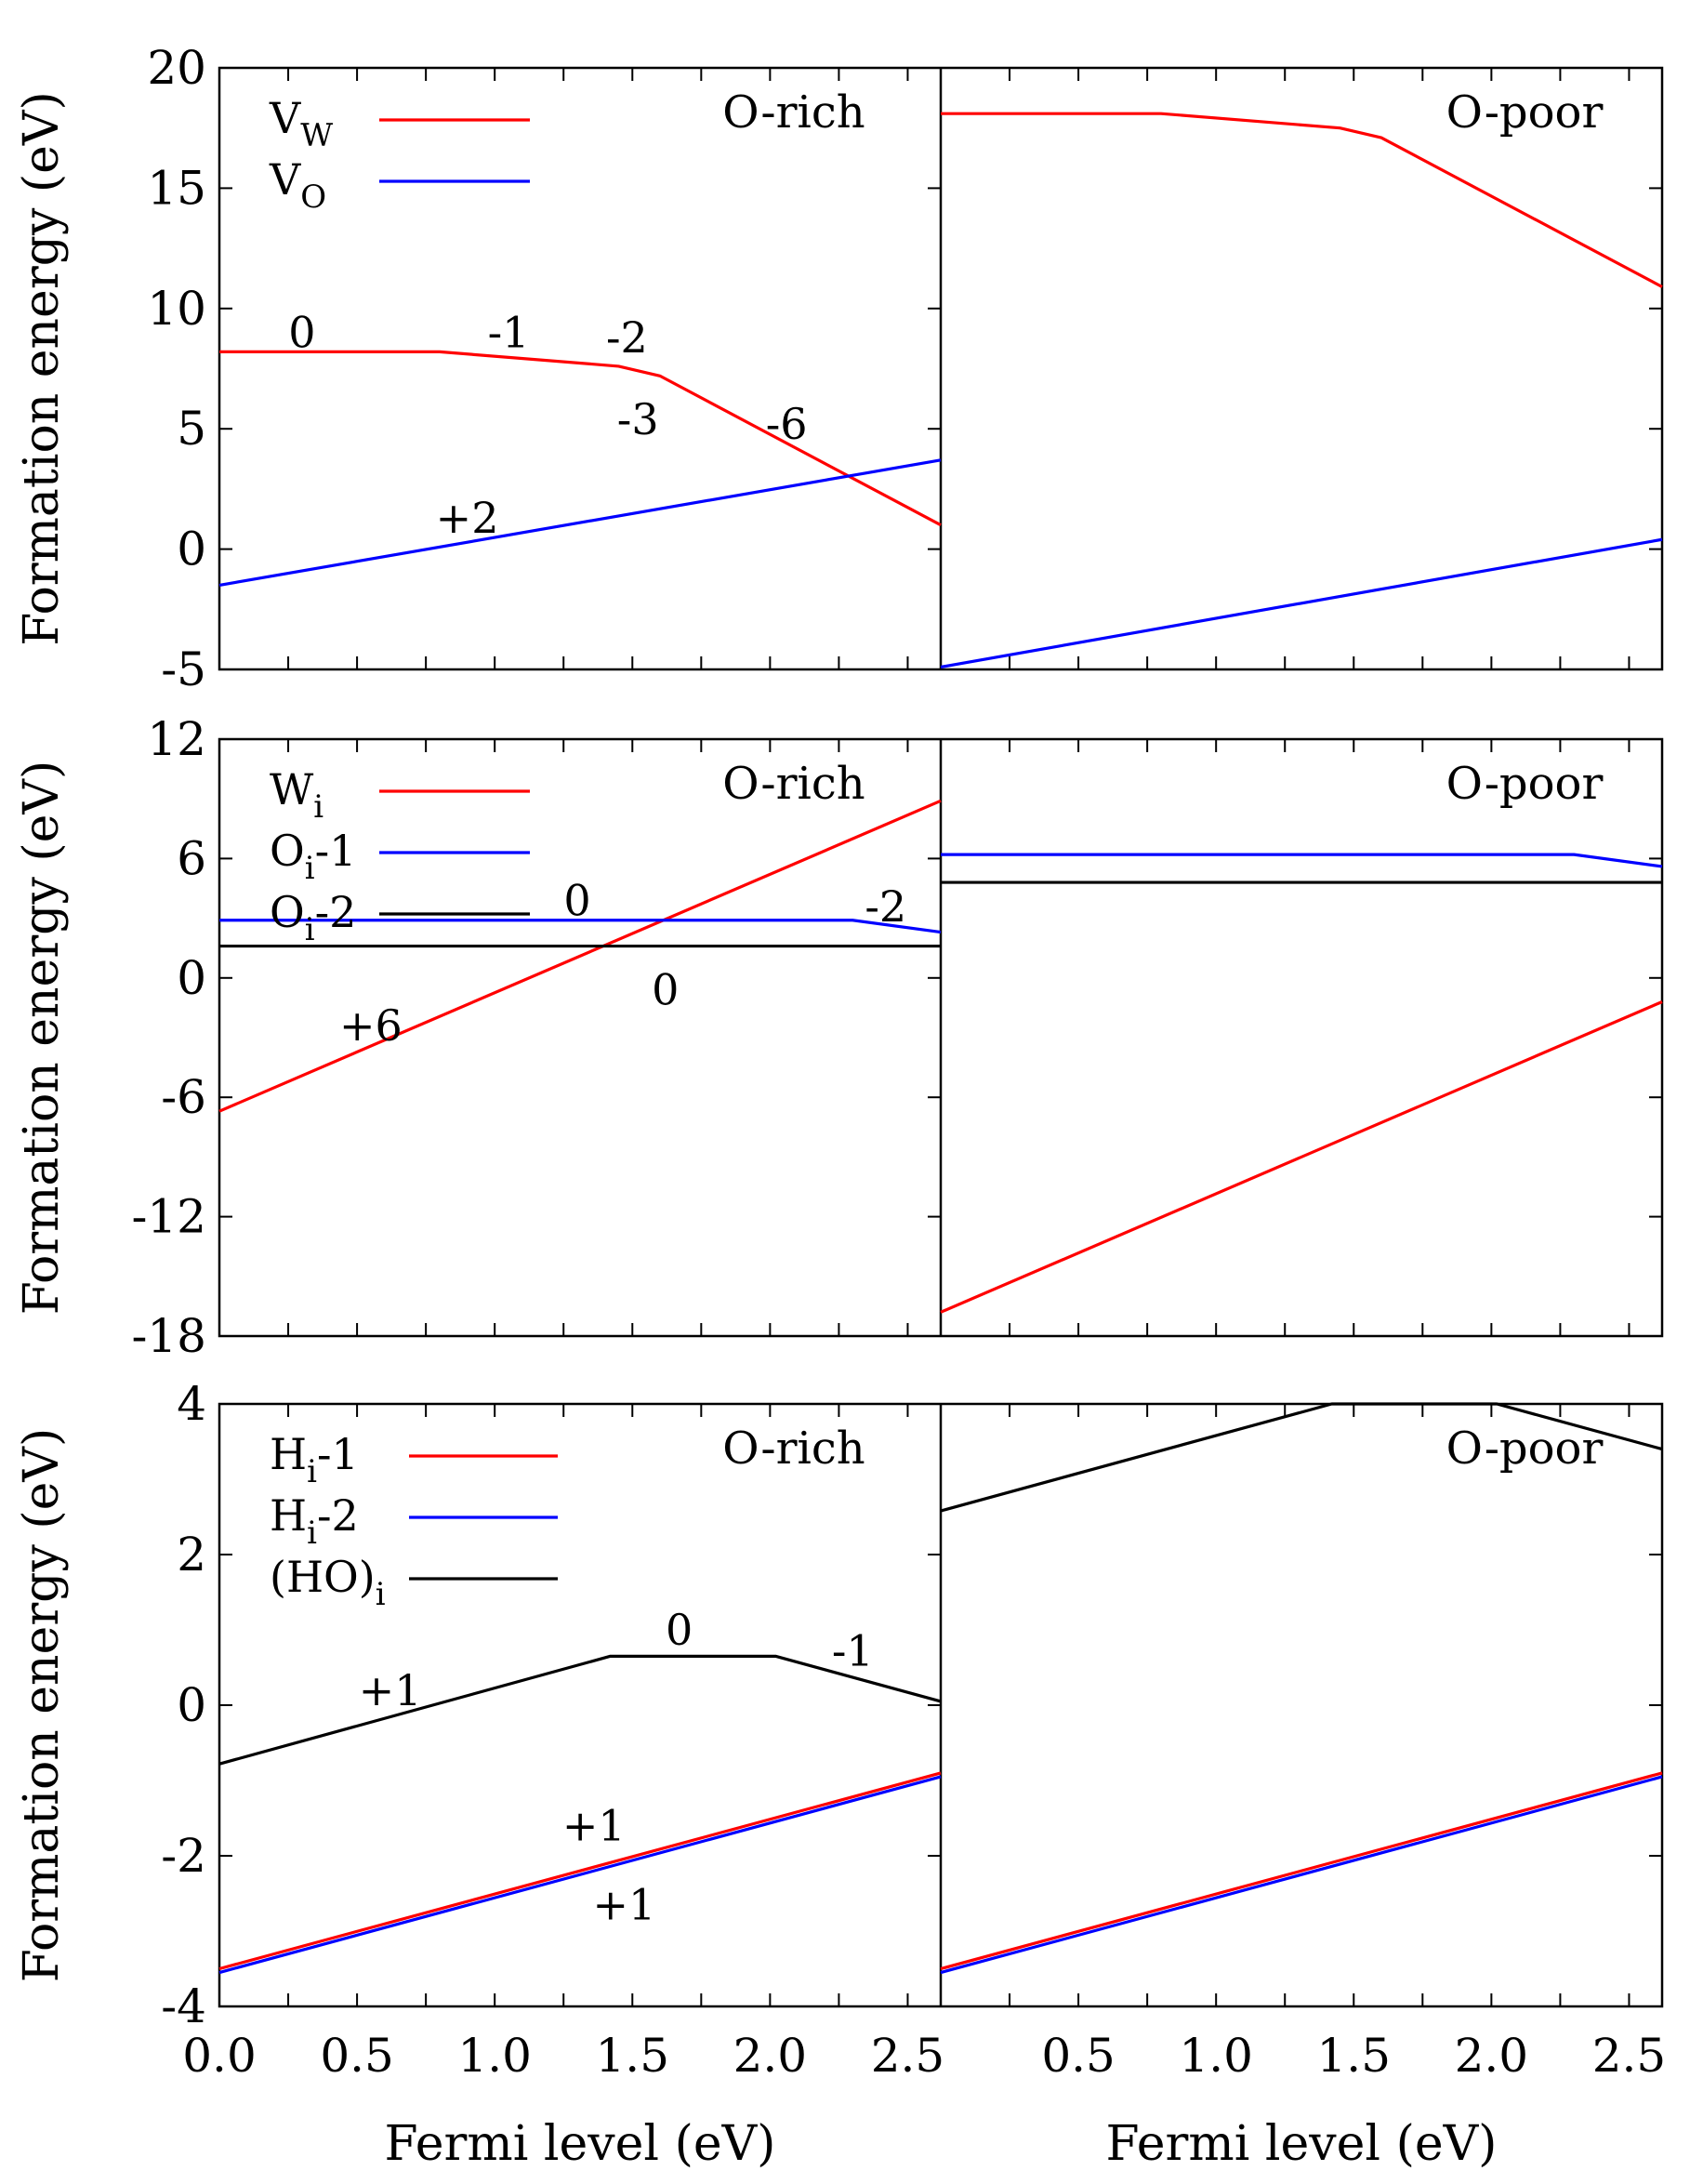  What do you see at coordinates (328, 1582) in the screenshot?
I see `legend-label: (HO)i` at bounding box center [328, 1582].